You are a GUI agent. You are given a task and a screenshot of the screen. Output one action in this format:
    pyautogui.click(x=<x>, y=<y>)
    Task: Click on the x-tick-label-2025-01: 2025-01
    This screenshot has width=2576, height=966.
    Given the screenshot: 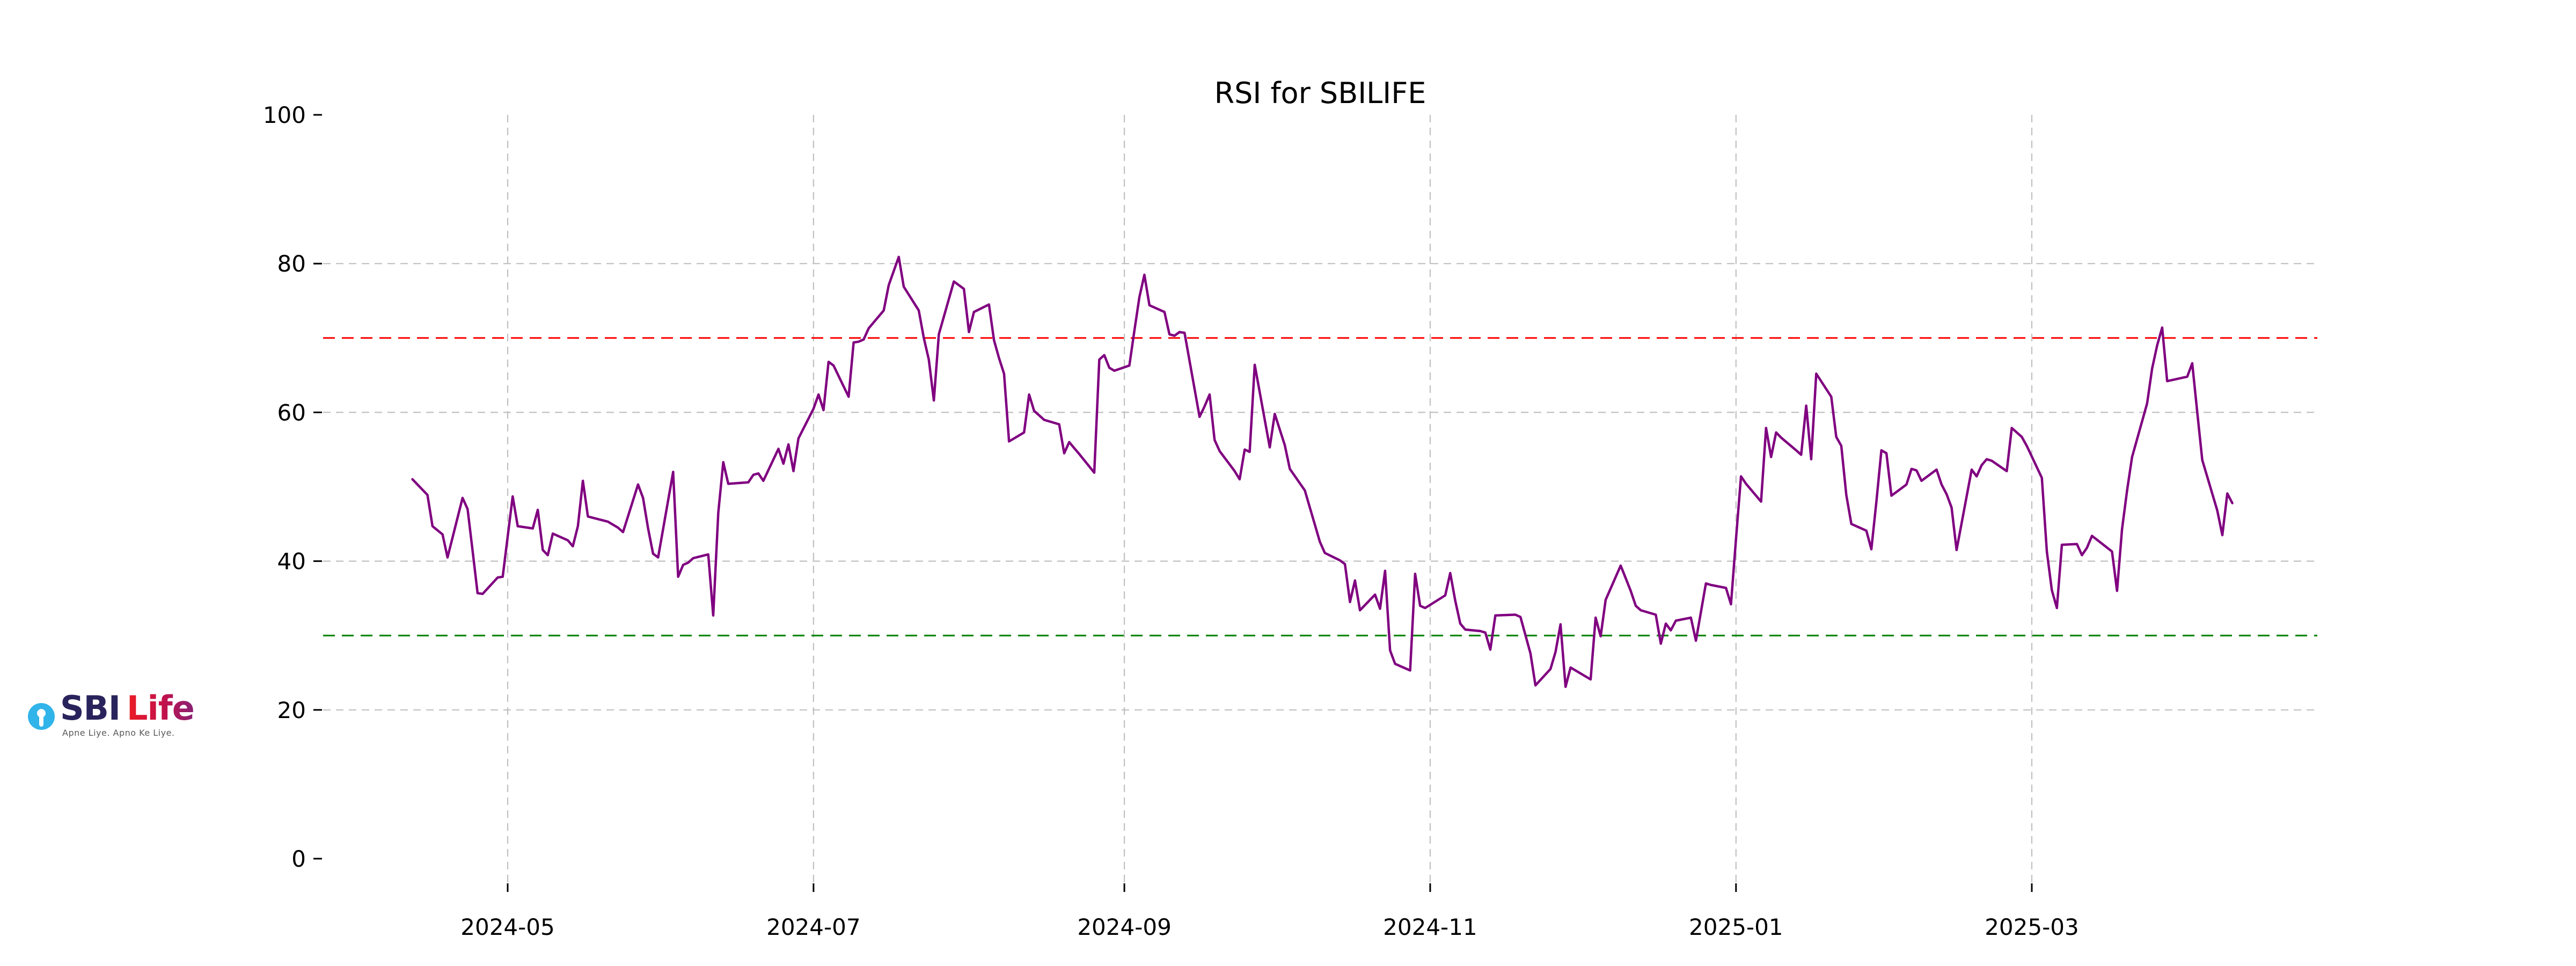 What is the action you would take?
    pyautogui.click(x=1736, y=927)
    